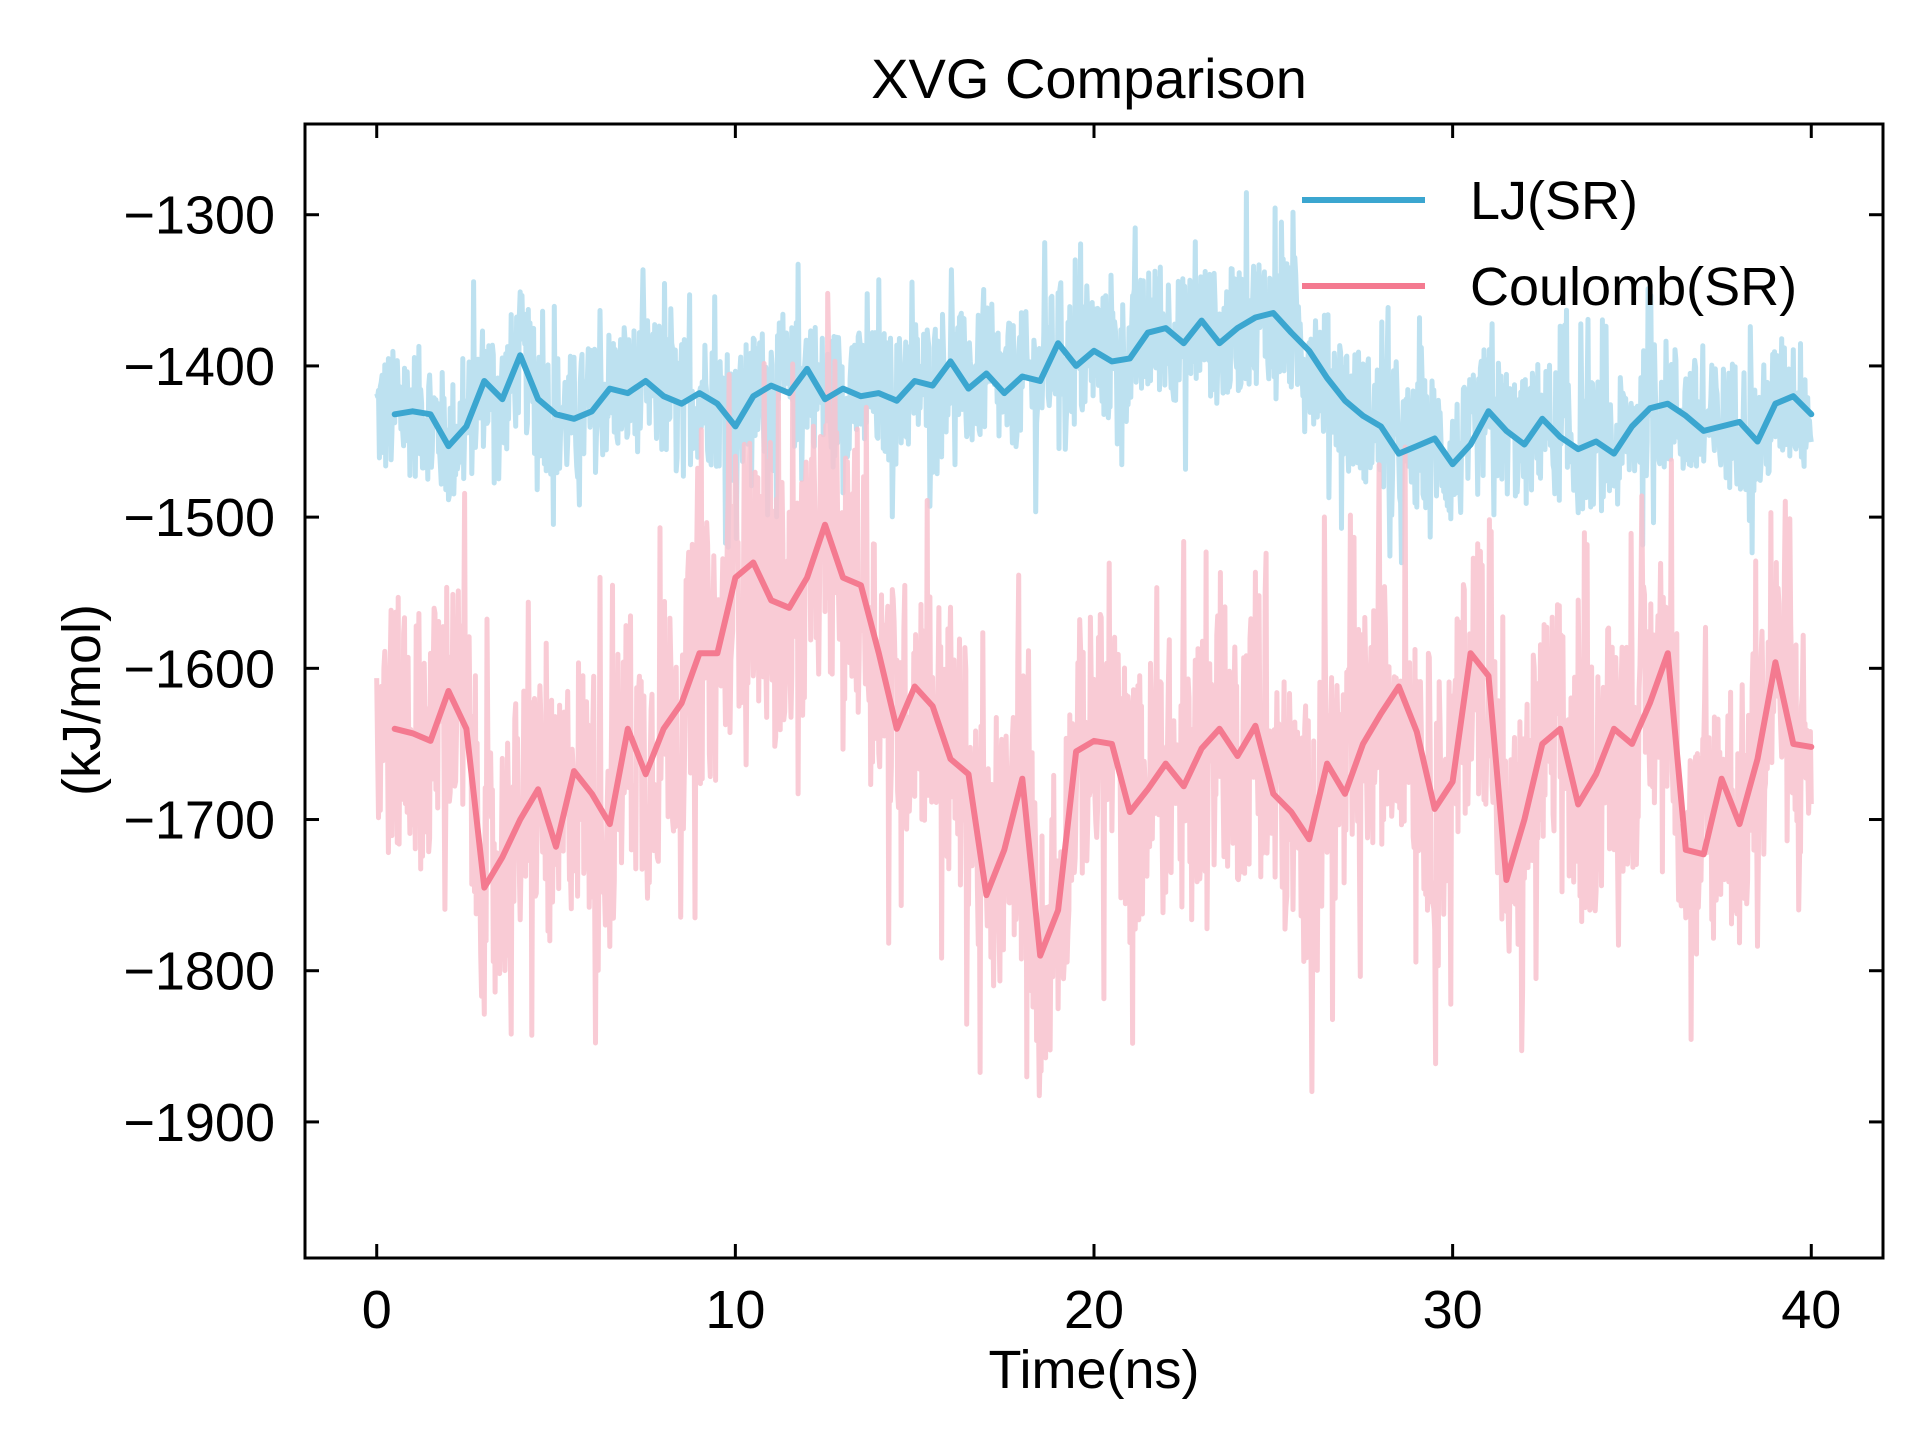 The height and width of the screenshot is (1440, 1920). What do you see at coordinates (1554, 201) in the screenshot?
I see `legend-label: LJ(SR)` at bounding box center [1554, 201].